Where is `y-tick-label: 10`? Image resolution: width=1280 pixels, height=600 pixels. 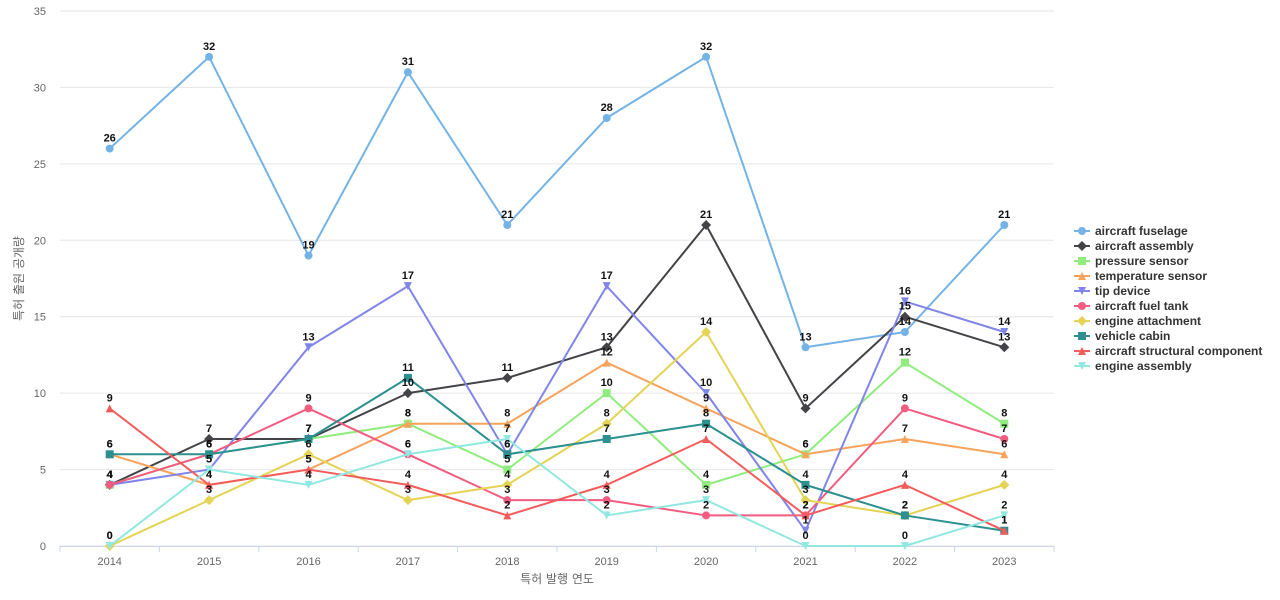
y-tick-label: 10 is located at coordinates (40, 394).